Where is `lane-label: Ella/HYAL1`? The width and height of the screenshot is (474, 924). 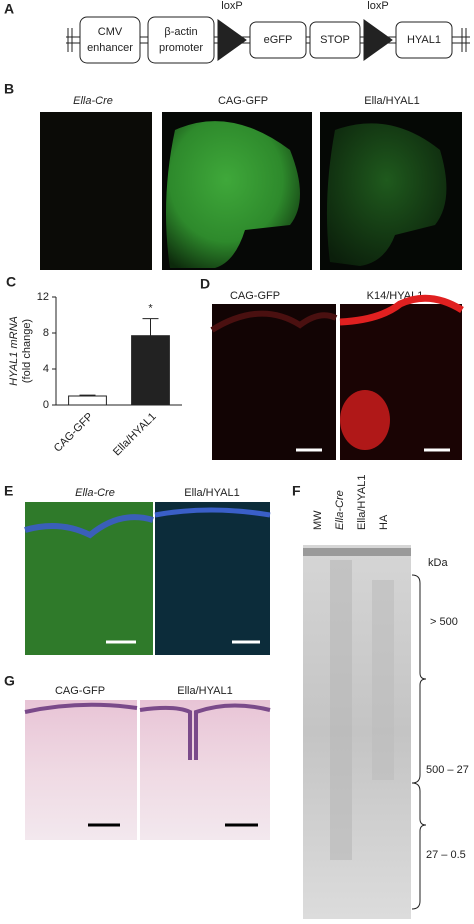
lane-label: Ella/HYAL1 is located at coordinates (362, 502).